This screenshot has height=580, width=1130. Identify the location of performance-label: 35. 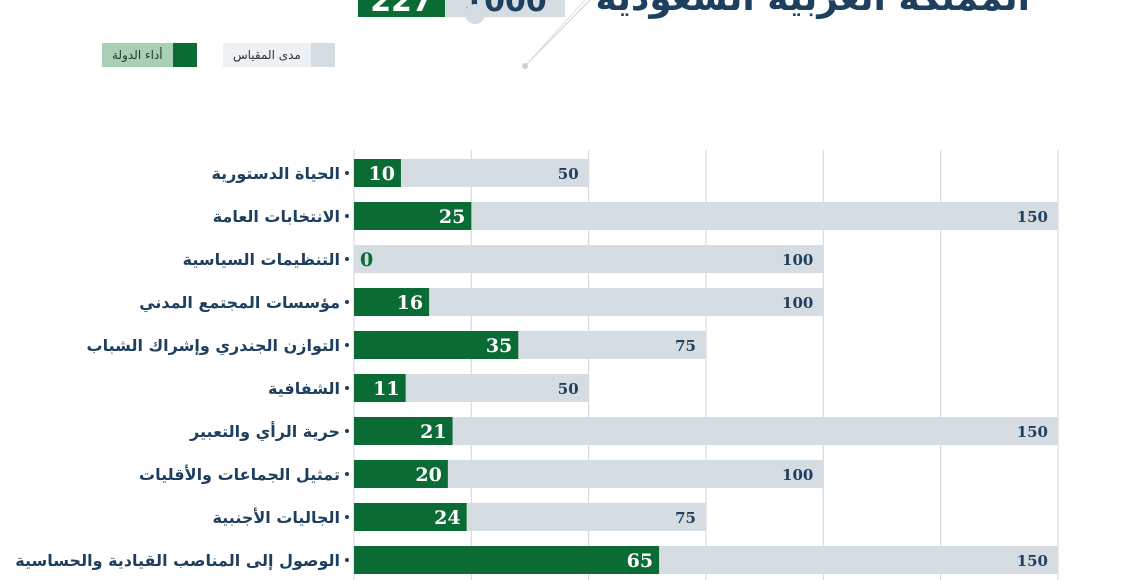
(499, 346).